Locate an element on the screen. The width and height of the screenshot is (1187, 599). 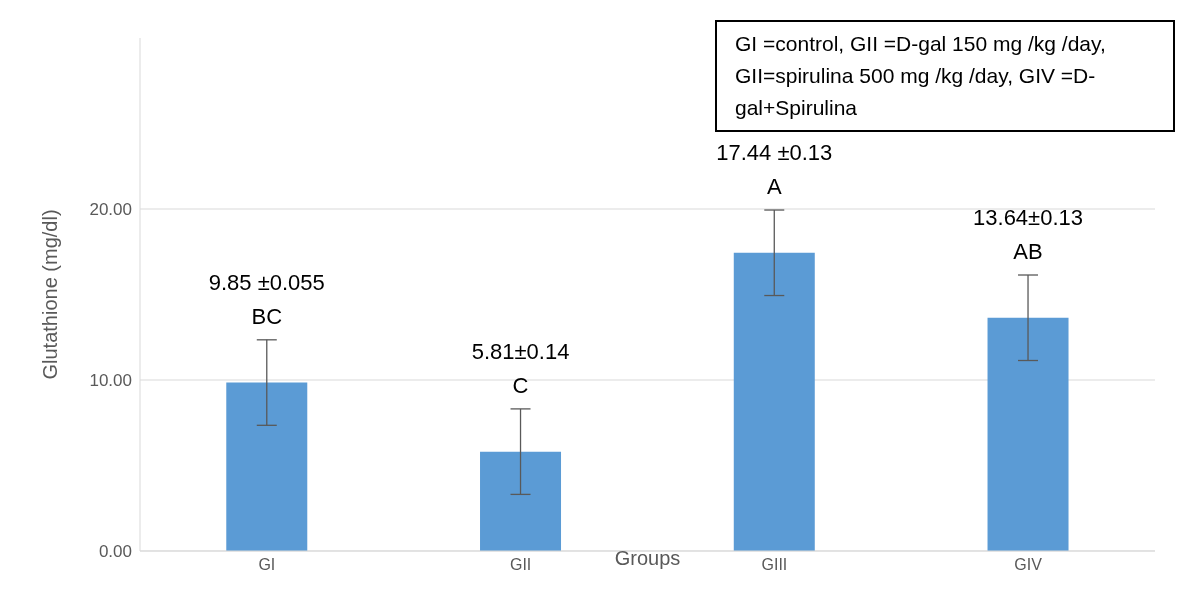
data-label: 13.64±0.13 AB is located at coordinates (1028, 235).